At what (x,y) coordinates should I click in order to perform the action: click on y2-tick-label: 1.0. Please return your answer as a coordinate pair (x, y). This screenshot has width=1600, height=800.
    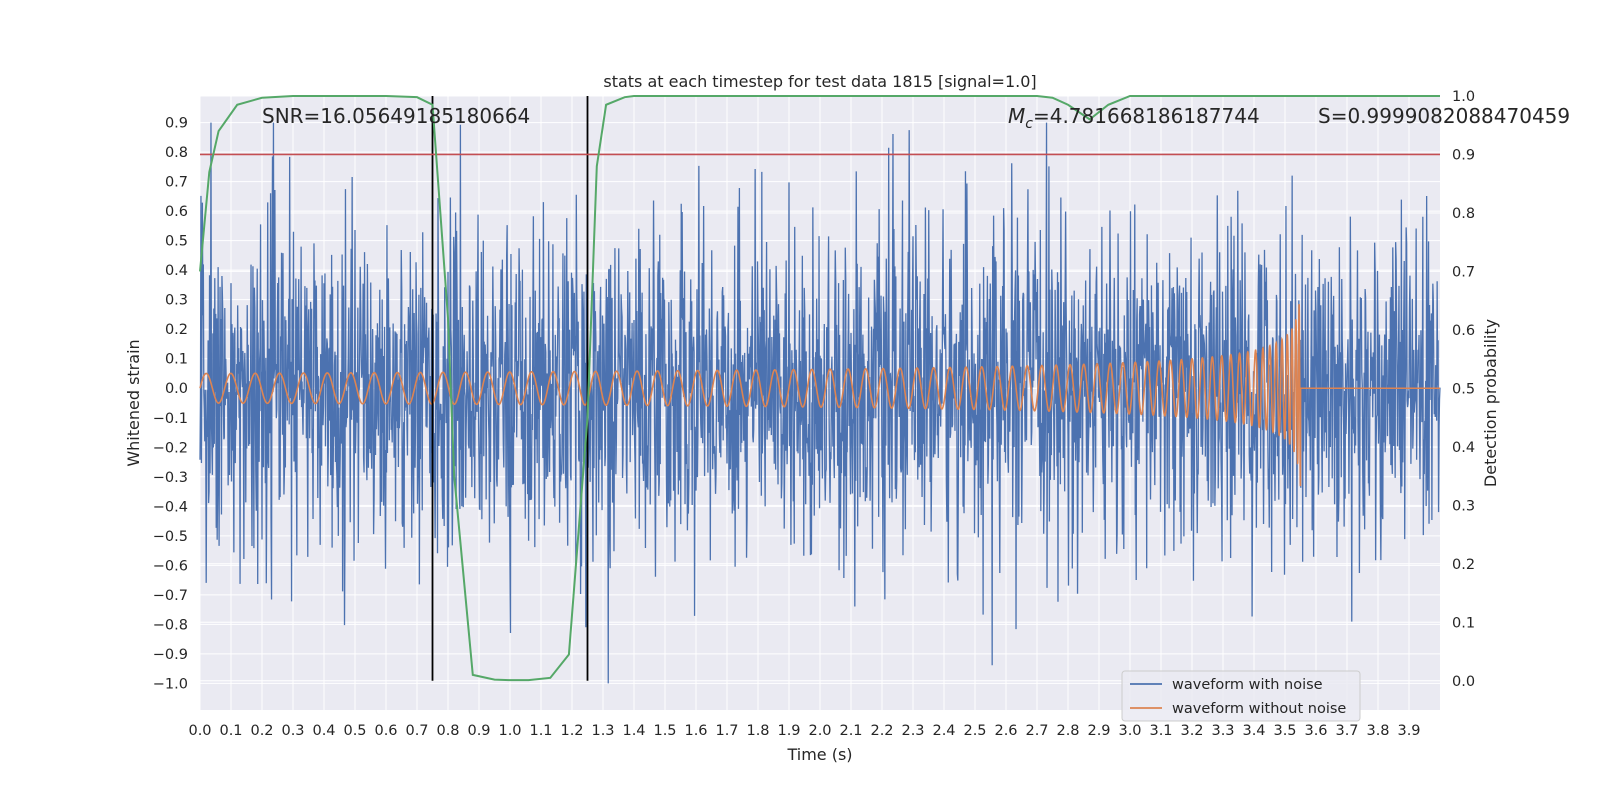
    Looking at the image, I should click on (1463, 97).